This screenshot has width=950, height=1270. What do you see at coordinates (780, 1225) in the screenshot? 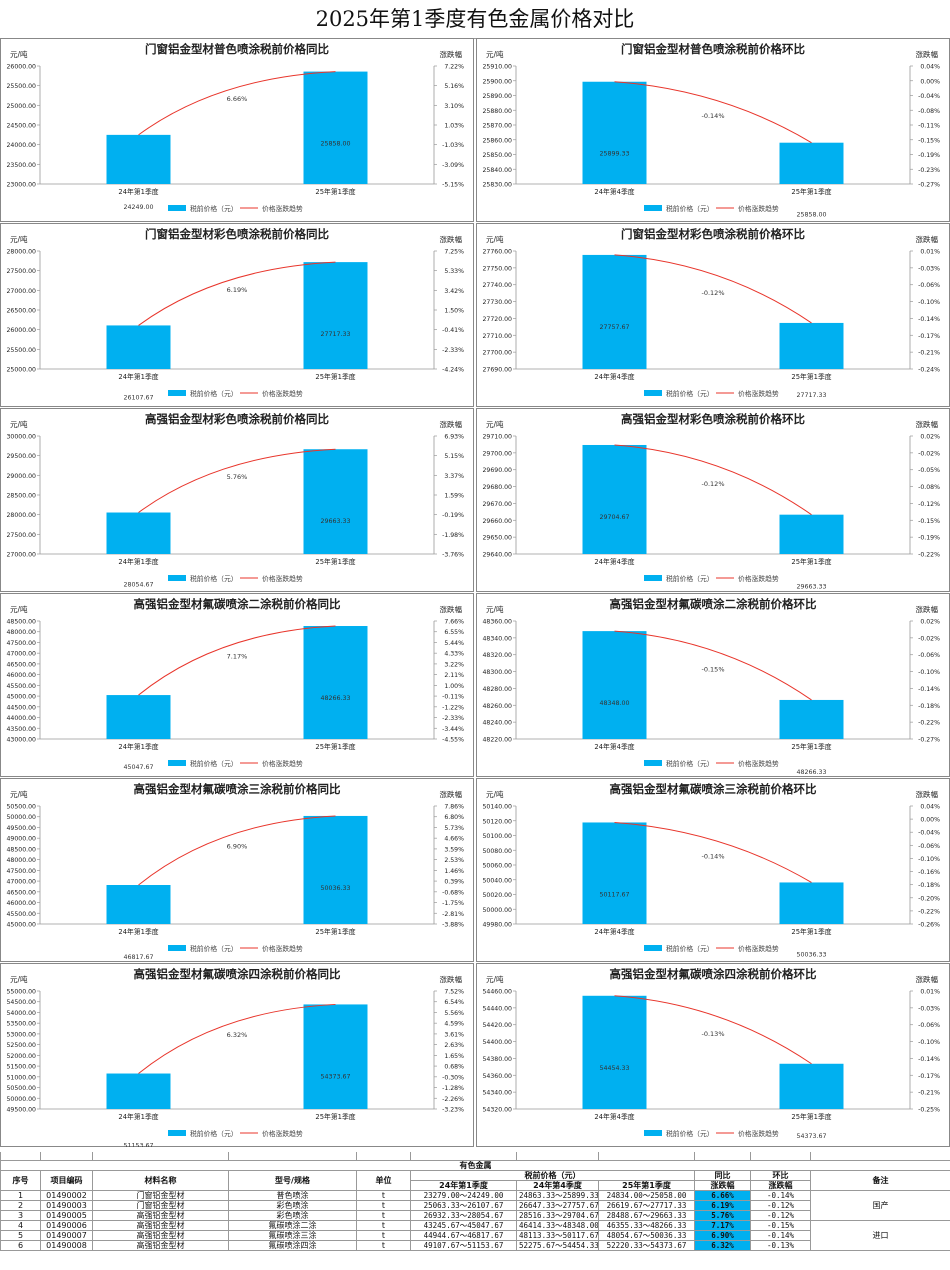
I see `cell-qoq: -0.15%` at bounding box center [780, 1225].